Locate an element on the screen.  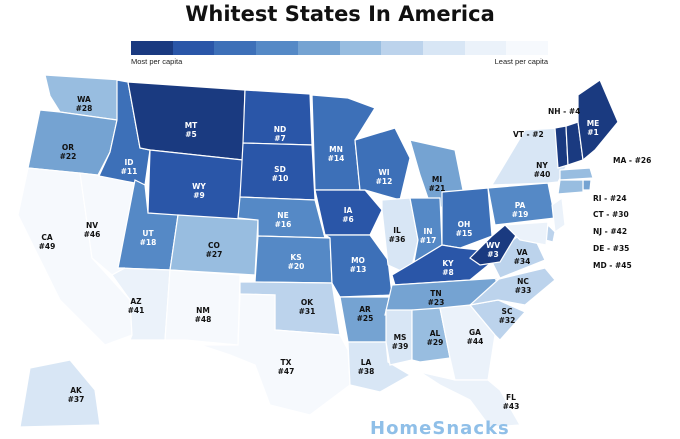
state-abbr-oh: OH is located at coordinates (464, 224).